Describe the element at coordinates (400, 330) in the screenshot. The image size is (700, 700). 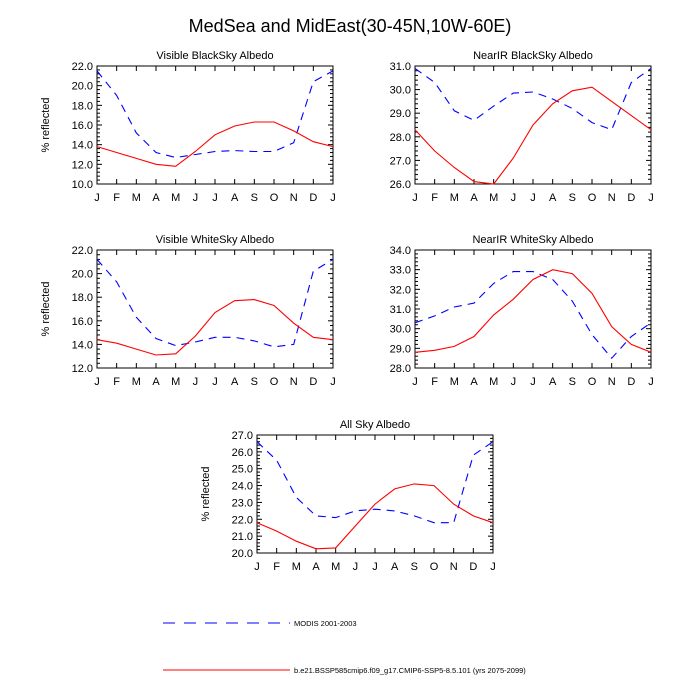
I see `y-tick-label: 30.0` at that location.